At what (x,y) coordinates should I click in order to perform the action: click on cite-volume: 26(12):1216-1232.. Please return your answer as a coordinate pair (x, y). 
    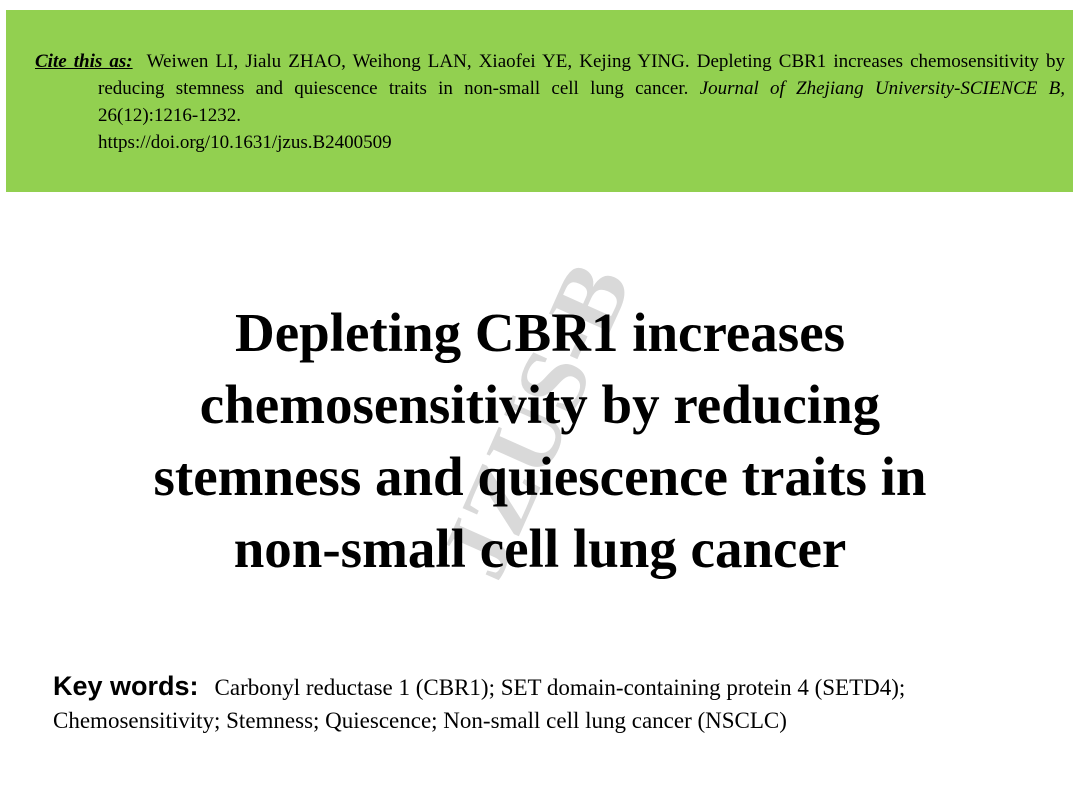
    Looking at the image, I should click on (170, 115).